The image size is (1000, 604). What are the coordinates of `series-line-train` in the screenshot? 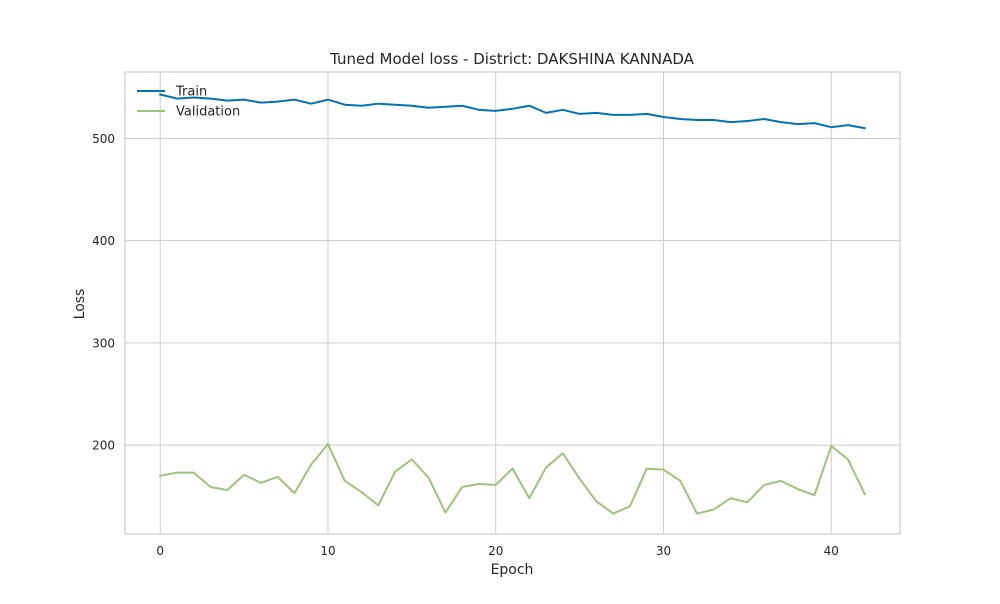 It's located at (512, 111).